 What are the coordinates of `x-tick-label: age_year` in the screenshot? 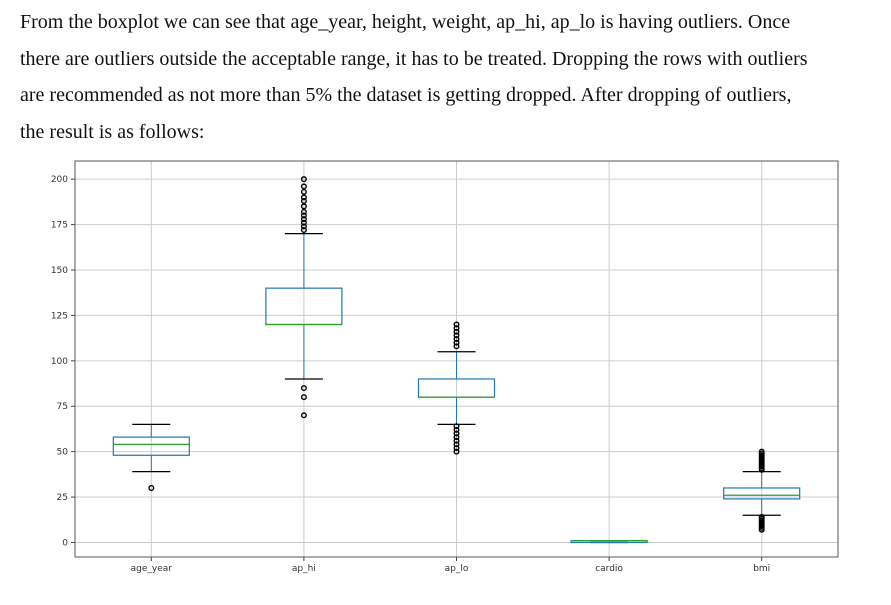 It's located at (152, 569).